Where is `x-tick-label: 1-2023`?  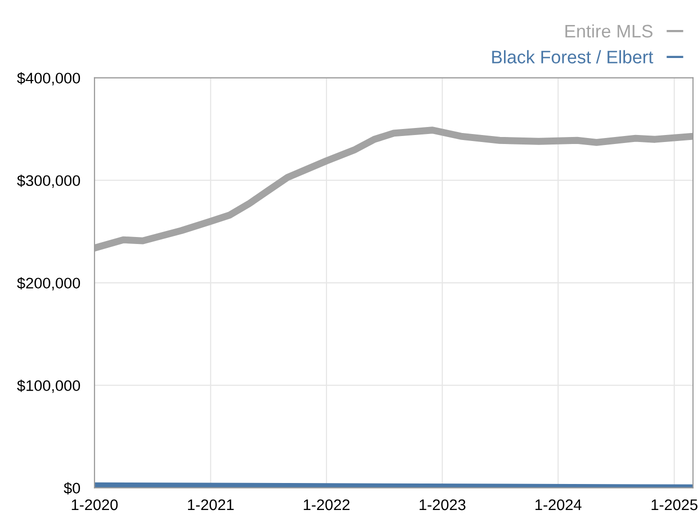 x-tick-label: 1-2023 is located at coordinates (443, 504).